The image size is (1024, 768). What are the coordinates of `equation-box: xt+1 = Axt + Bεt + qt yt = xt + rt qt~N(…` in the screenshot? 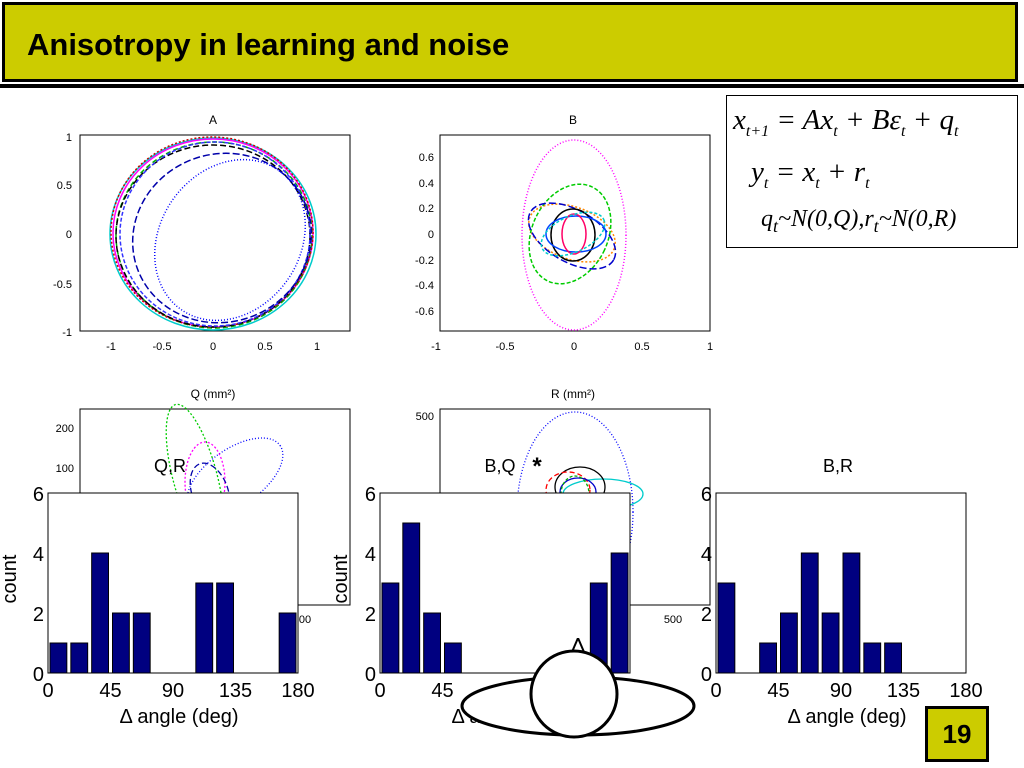 It's located at (872, 171).